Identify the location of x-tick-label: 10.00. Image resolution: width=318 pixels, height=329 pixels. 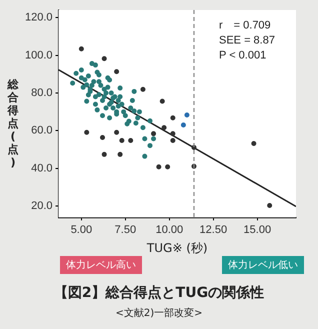
(170, 230).